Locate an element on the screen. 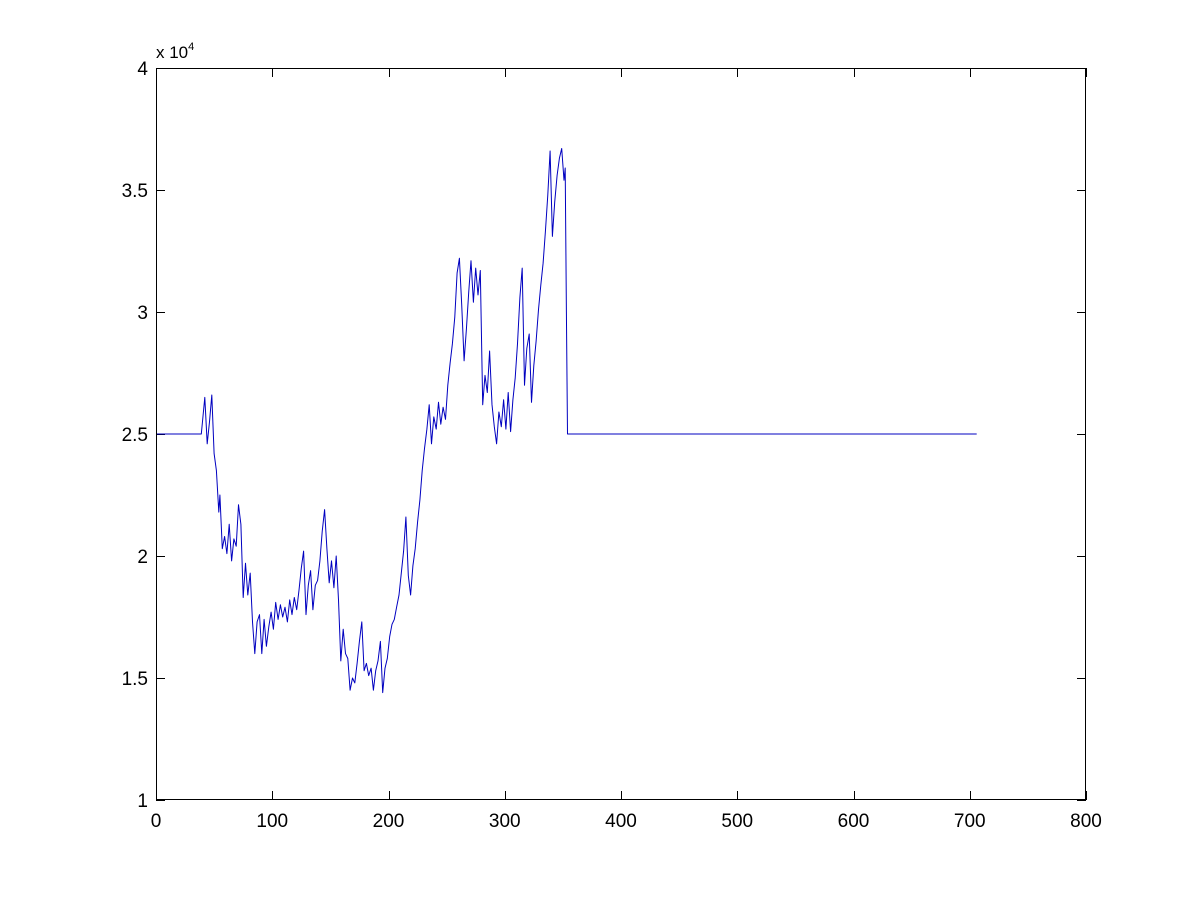 This screenshot has height=905, width=1200. y-exponent-base: x 10 is located at coordinates (172, 52).